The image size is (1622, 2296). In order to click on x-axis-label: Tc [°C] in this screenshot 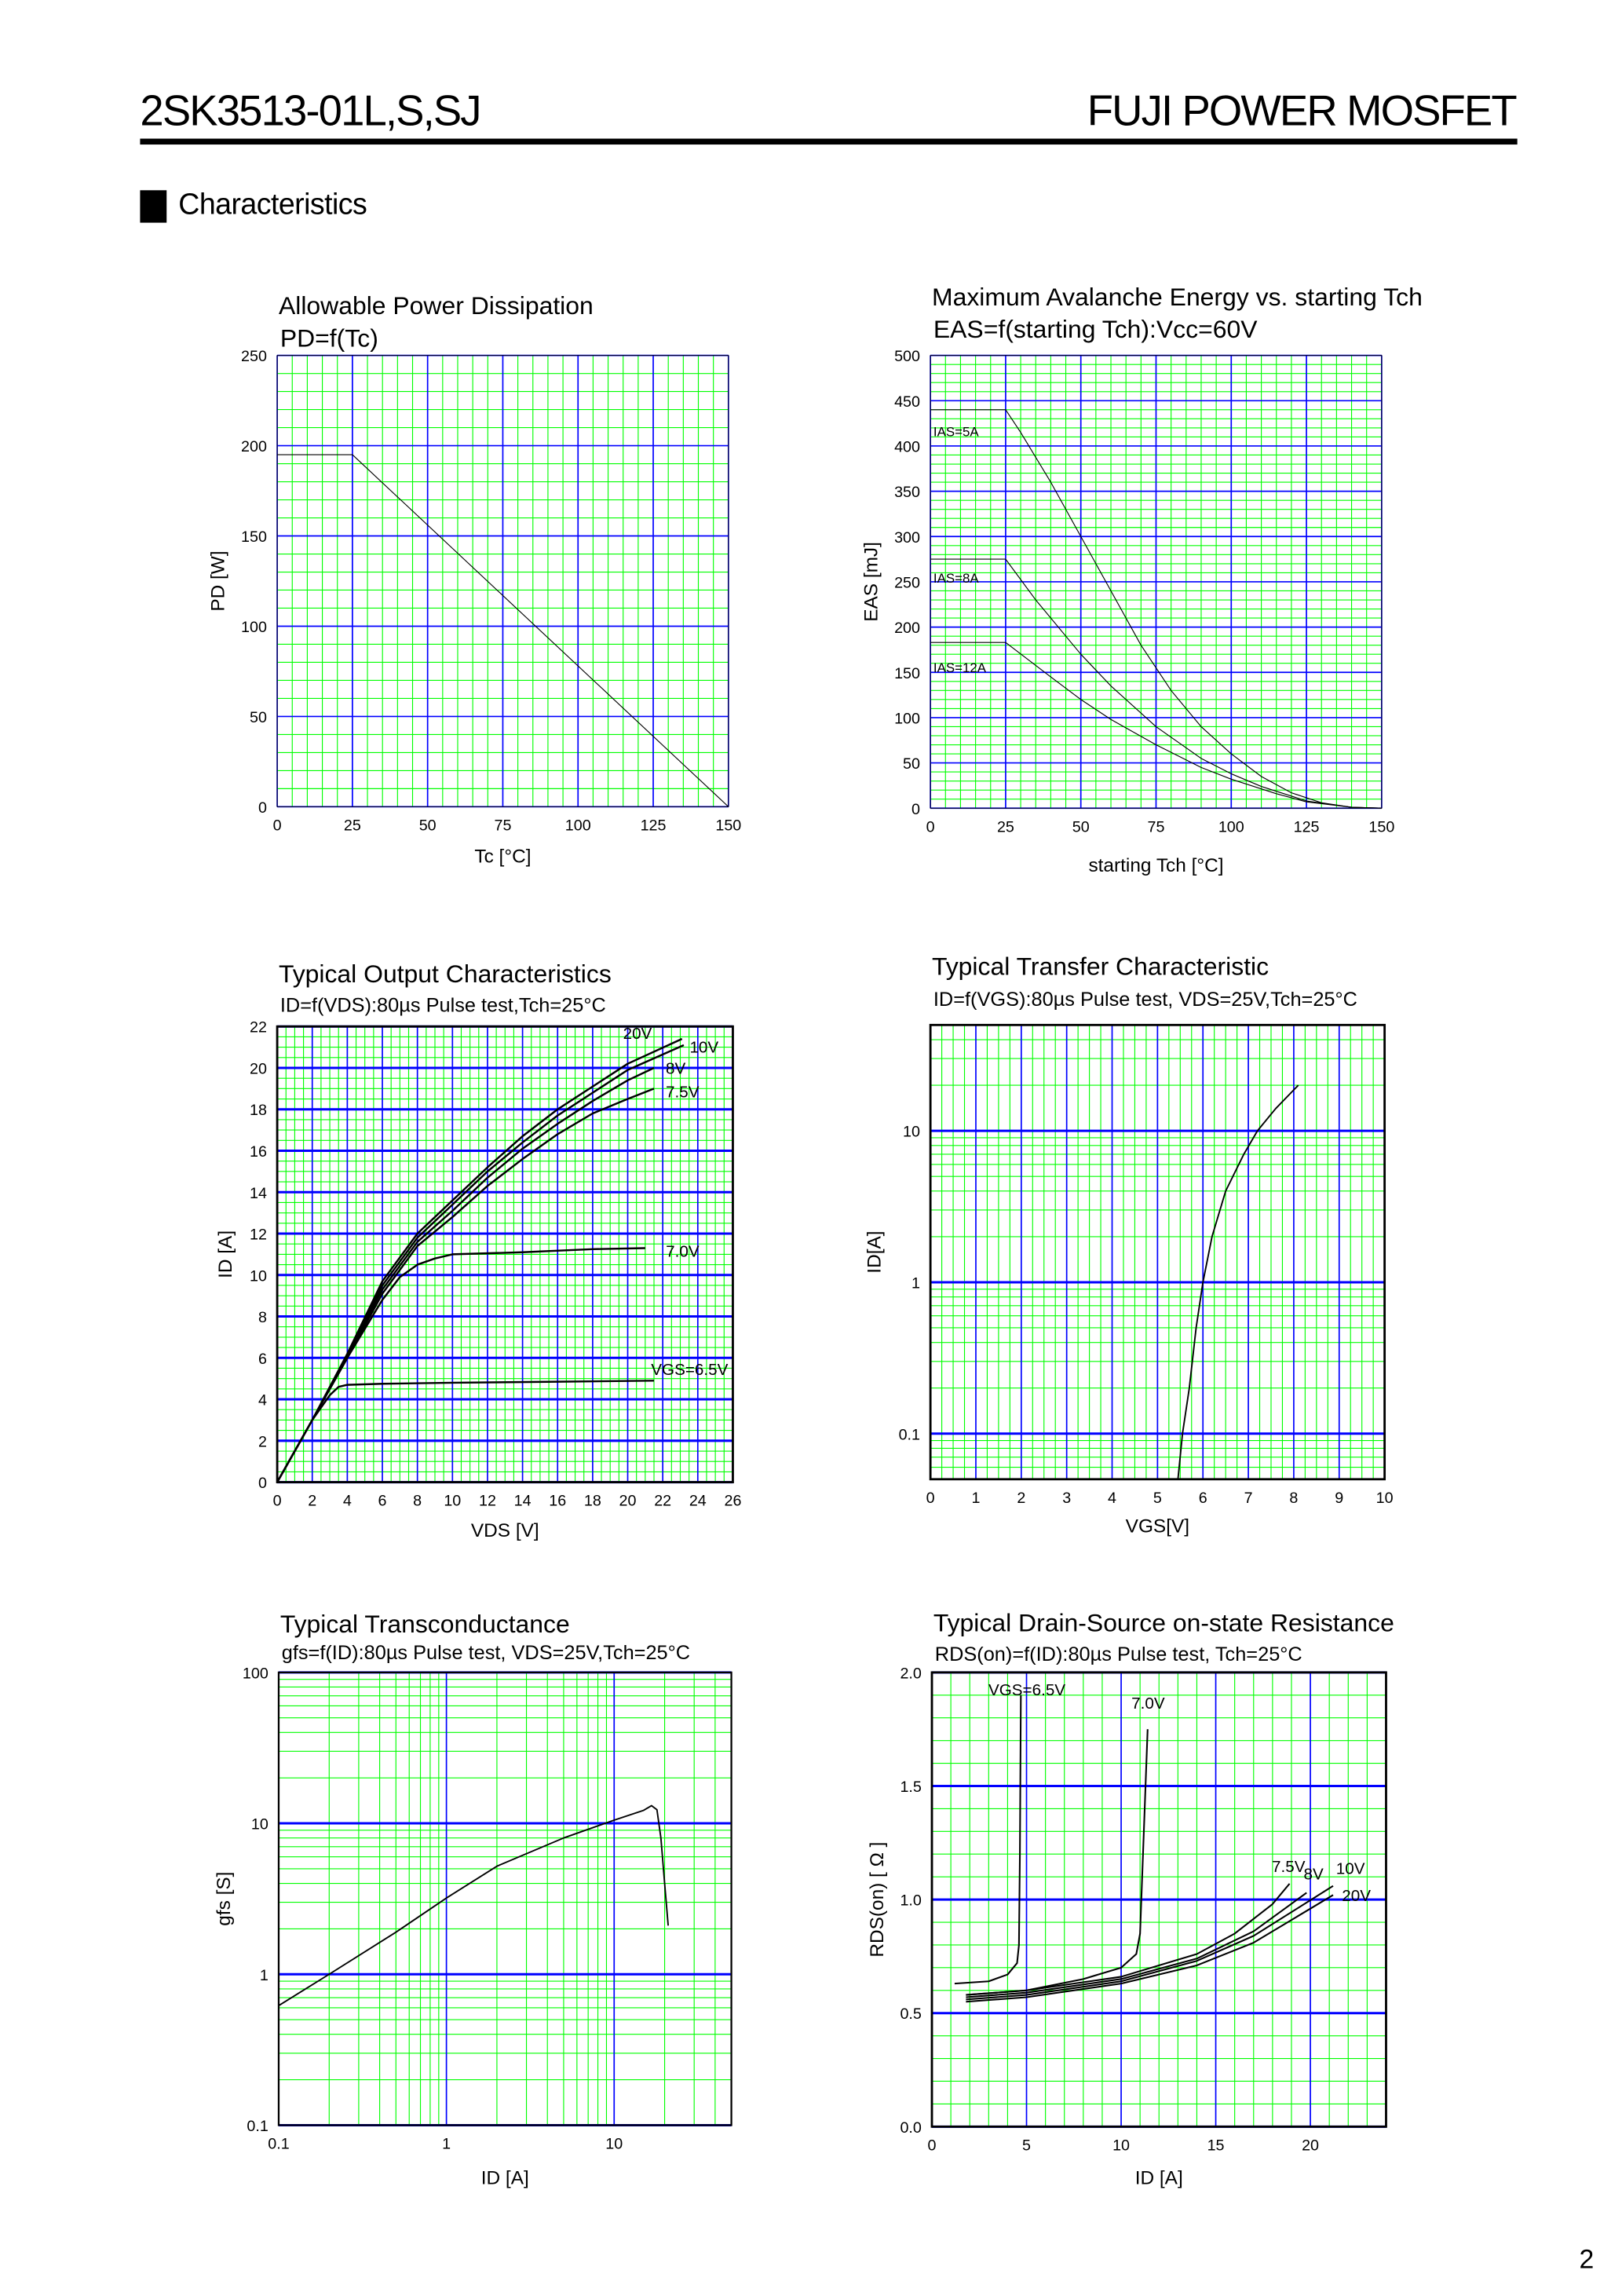, I will do `click(502, 857)`.